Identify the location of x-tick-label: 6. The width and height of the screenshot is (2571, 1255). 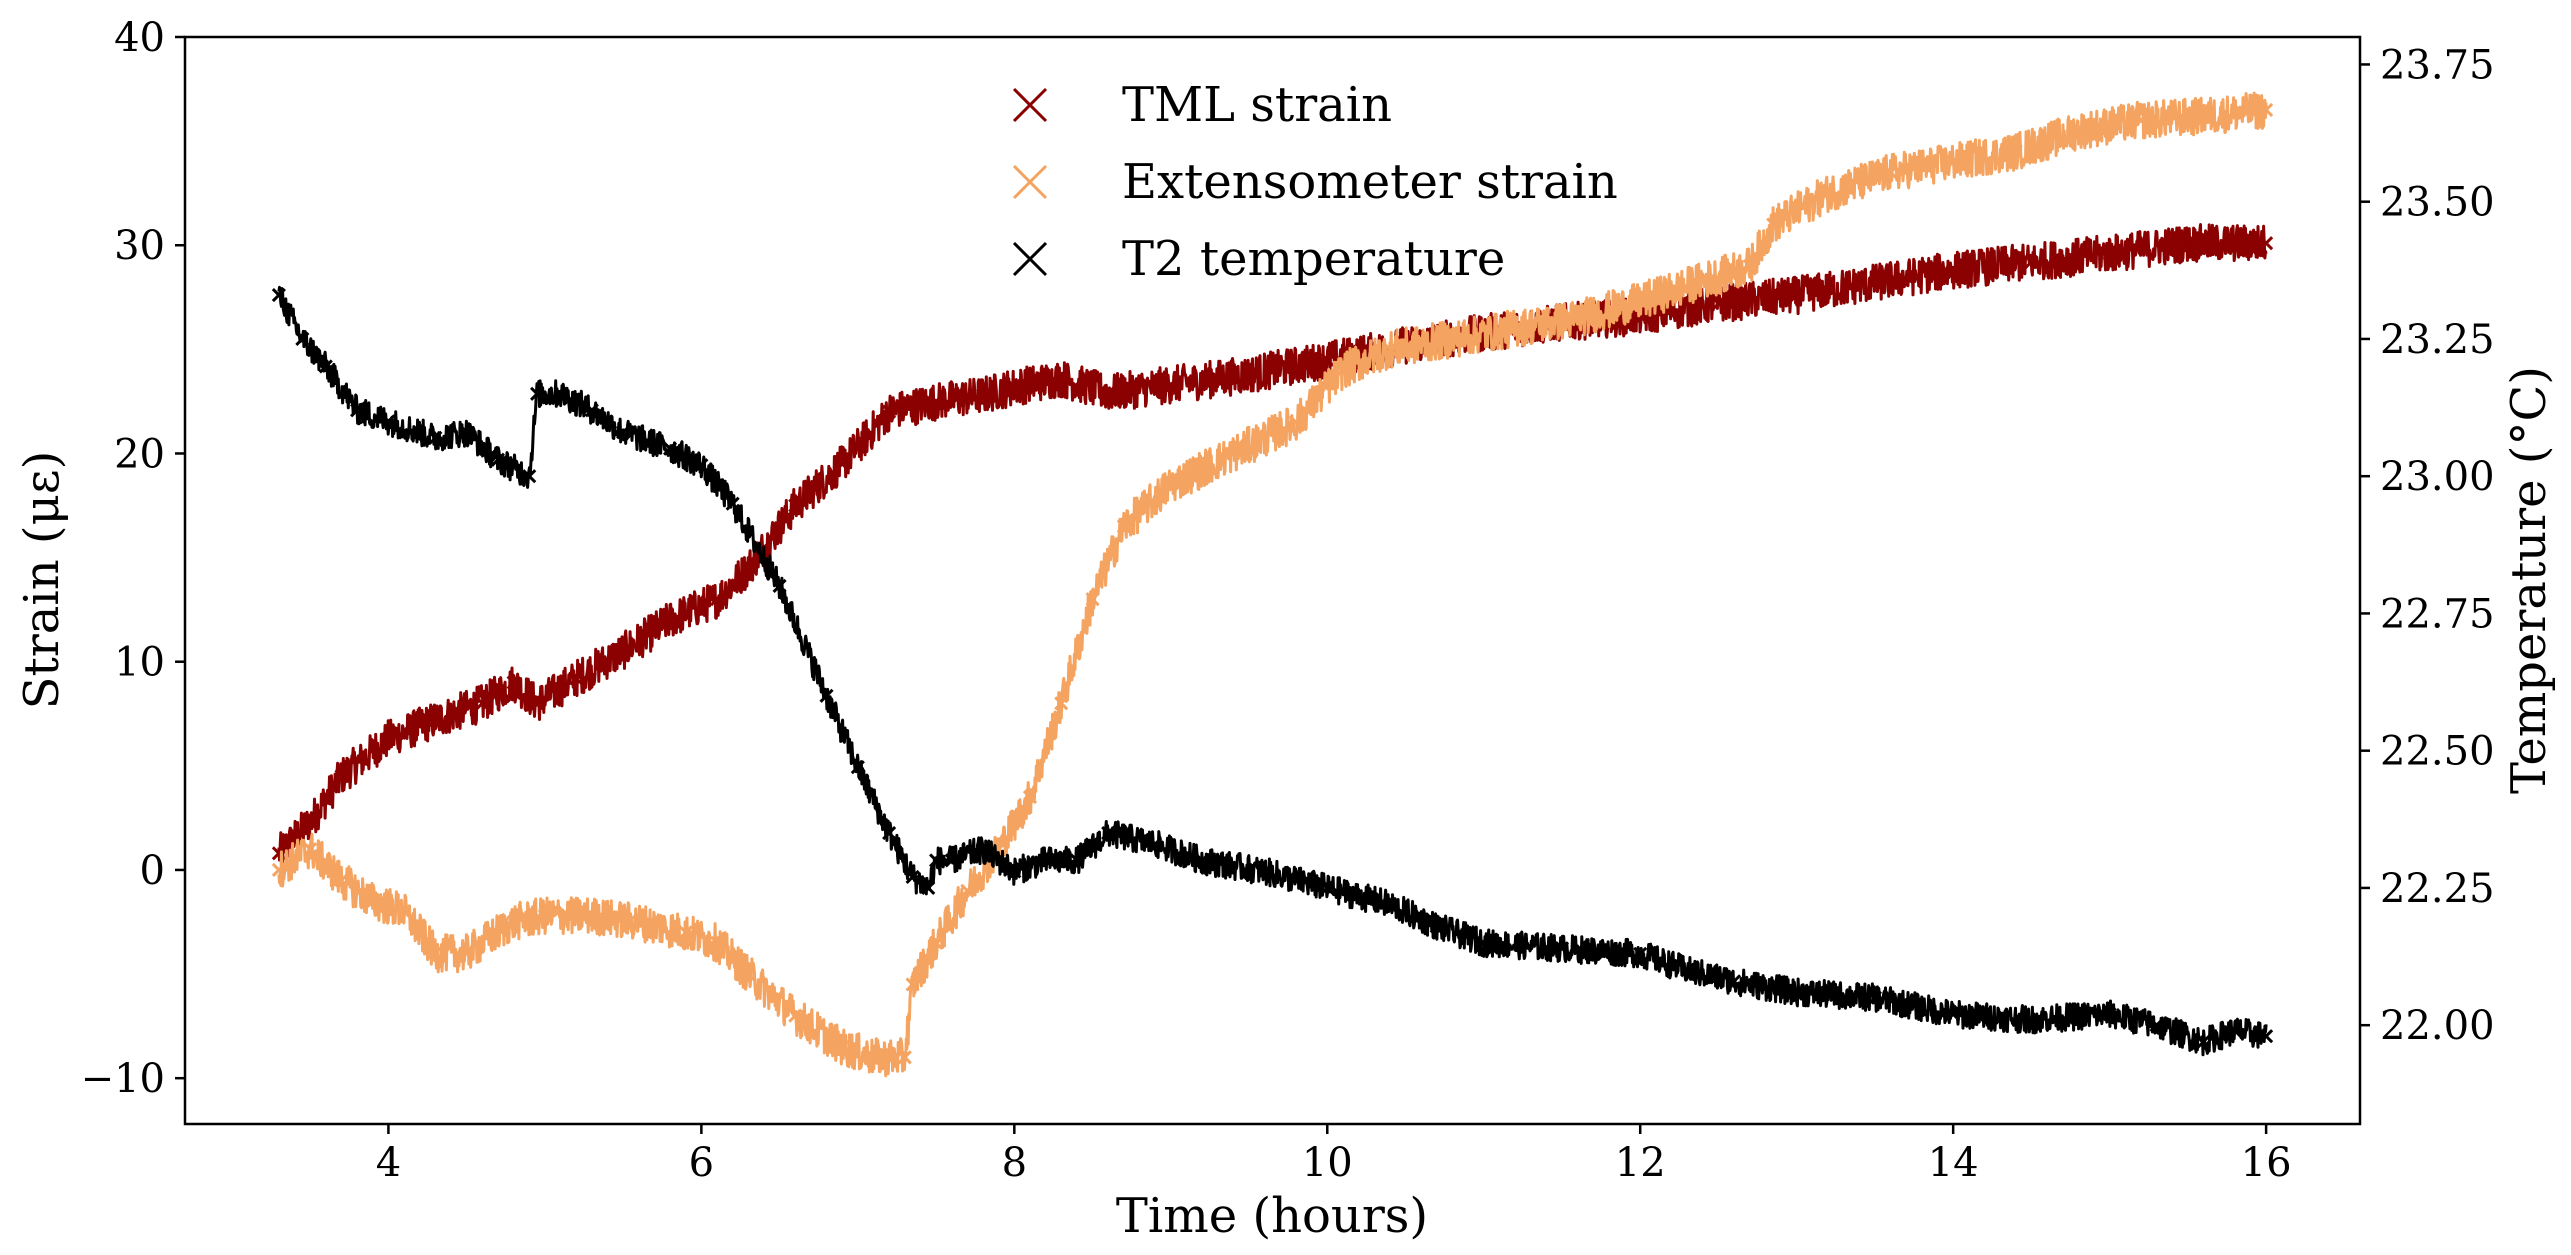
(701, 1163).